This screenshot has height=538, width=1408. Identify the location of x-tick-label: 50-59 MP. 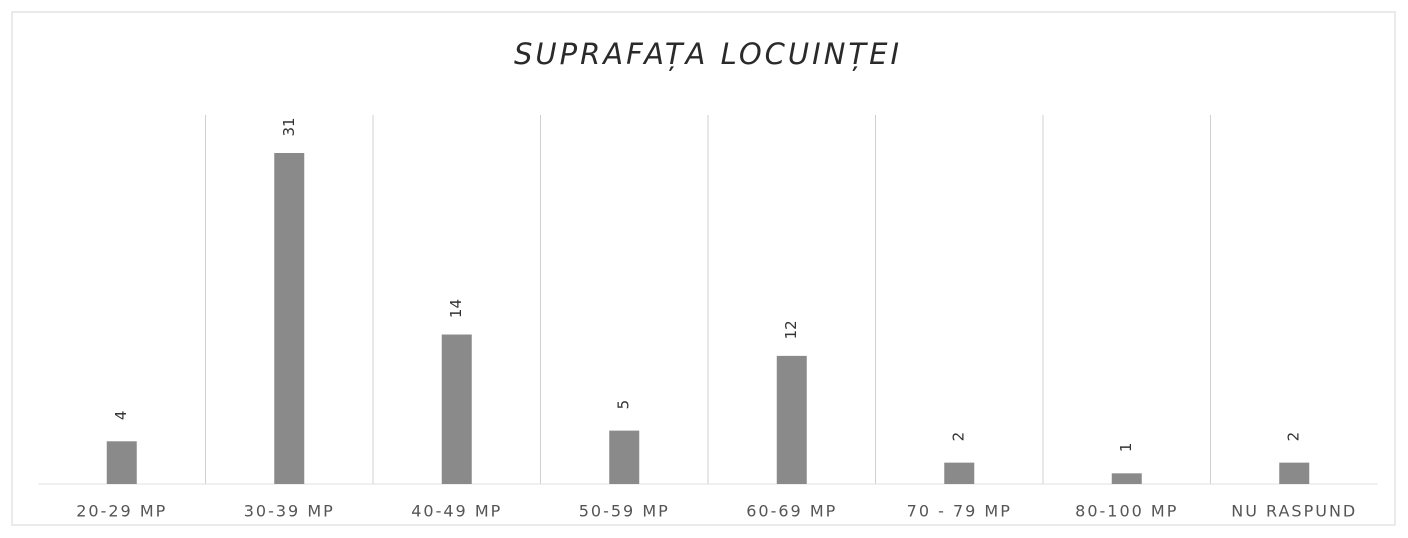
(624, 511).